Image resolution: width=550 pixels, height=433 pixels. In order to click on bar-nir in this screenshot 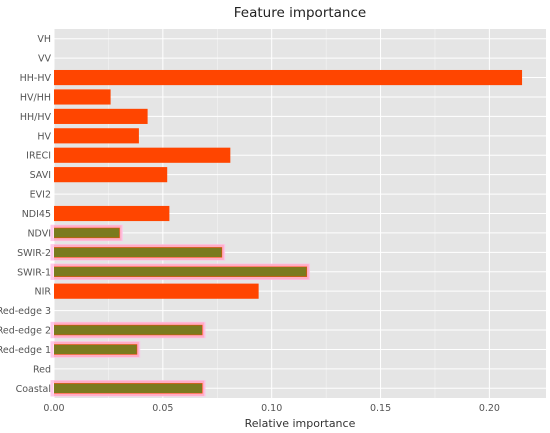, I will do `click(156, 291)`.